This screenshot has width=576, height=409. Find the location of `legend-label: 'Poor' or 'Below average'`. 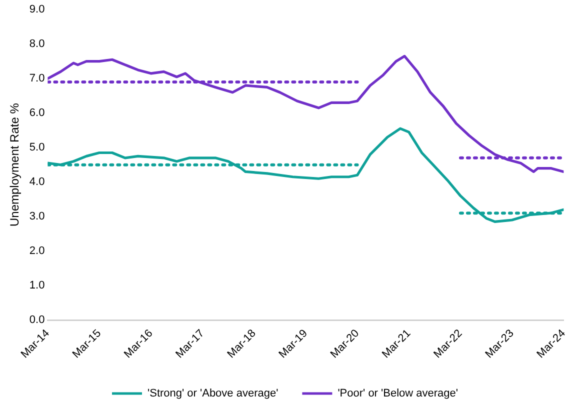

legend-label: 'Poor' or 'Below average' is located at coordinates (398, 394).